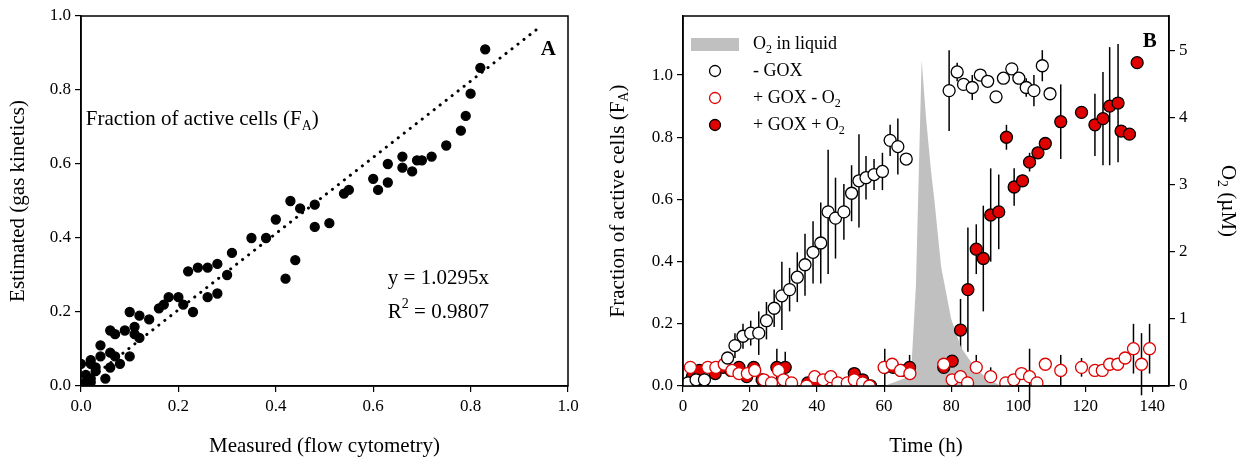 The width and height of the screenshot is (1250, 466). Describe the element at coordinates (324, 444) in the screenshot. I see `x-axis-title: Measured (flow cytometry)` at that location.